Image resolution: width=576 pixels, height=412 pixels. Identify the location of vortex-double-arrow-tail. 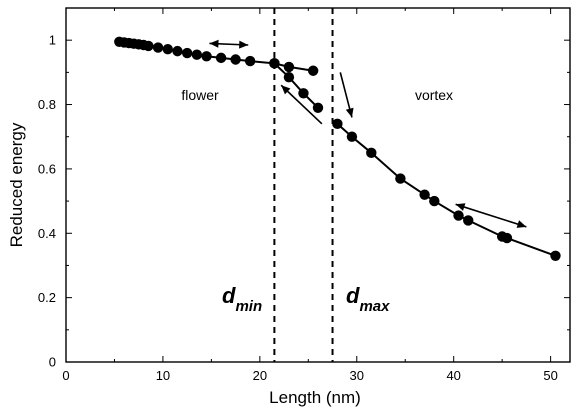
(460, 207).